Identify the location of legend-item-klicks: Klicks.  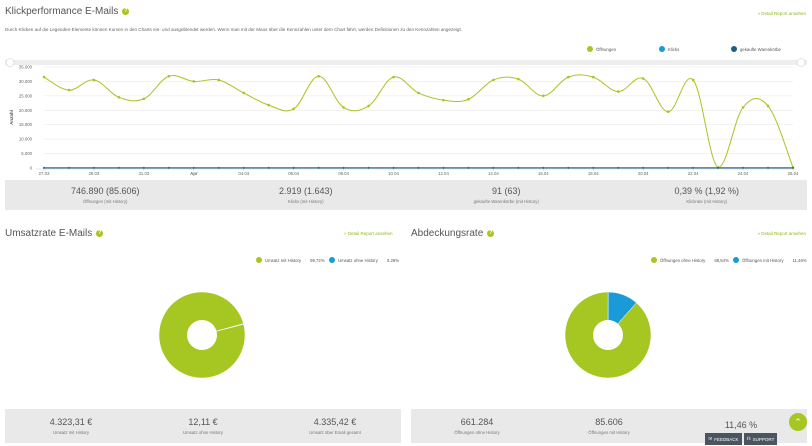
(669, 49).